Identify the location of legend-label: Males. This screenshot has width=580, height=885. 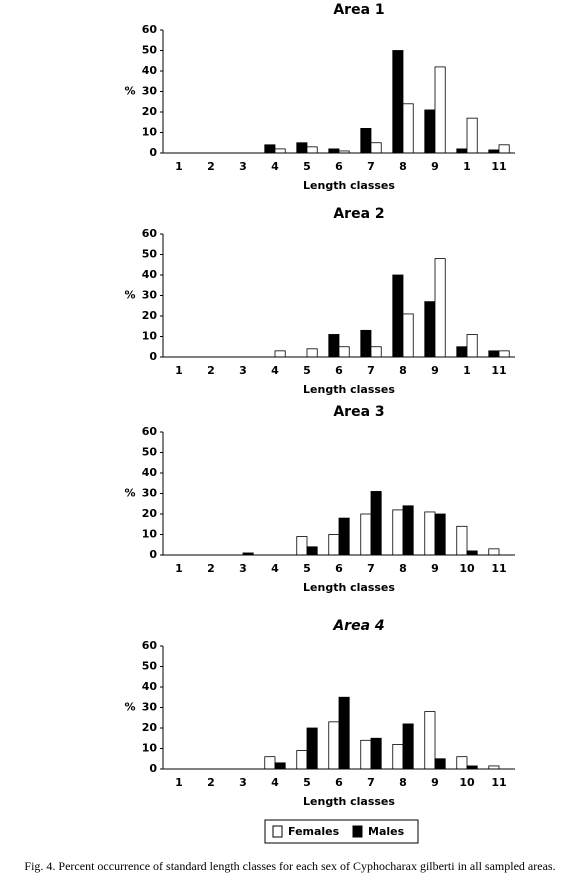
(386, 831).